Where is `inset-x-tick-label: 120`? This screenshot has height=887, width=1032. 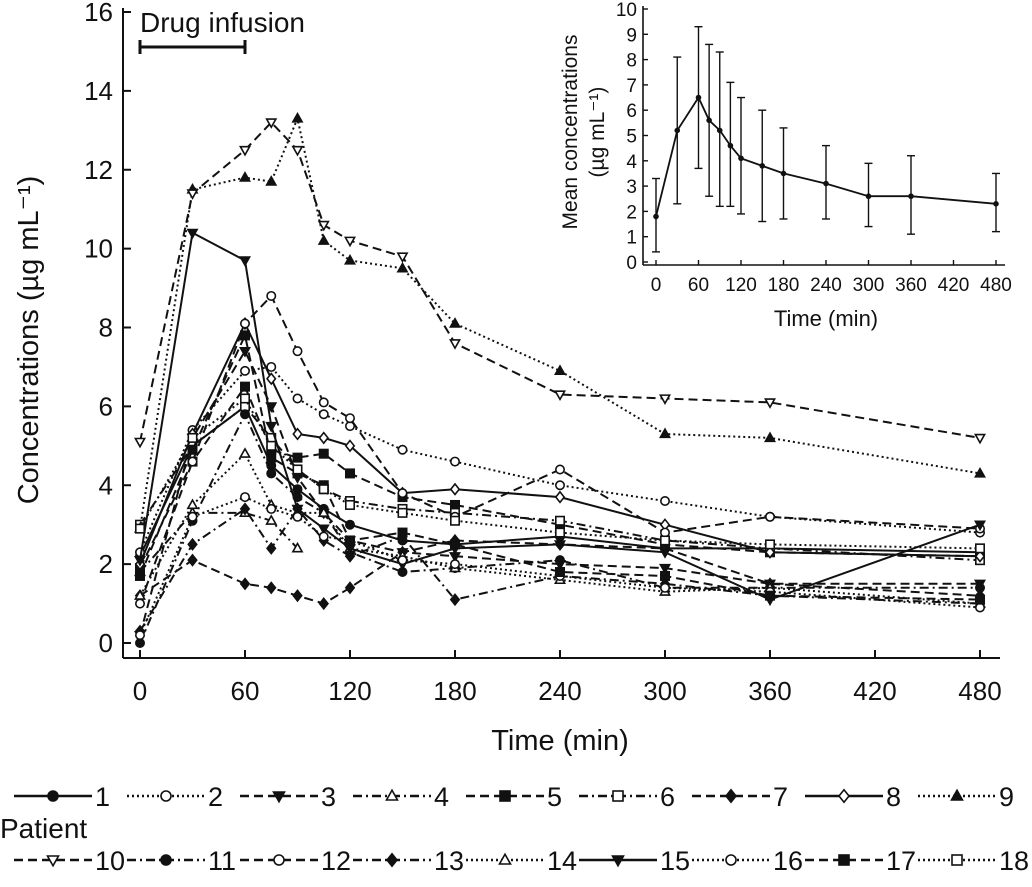
inset-x-tick-label: 120 is located at coordinates (741, 285).